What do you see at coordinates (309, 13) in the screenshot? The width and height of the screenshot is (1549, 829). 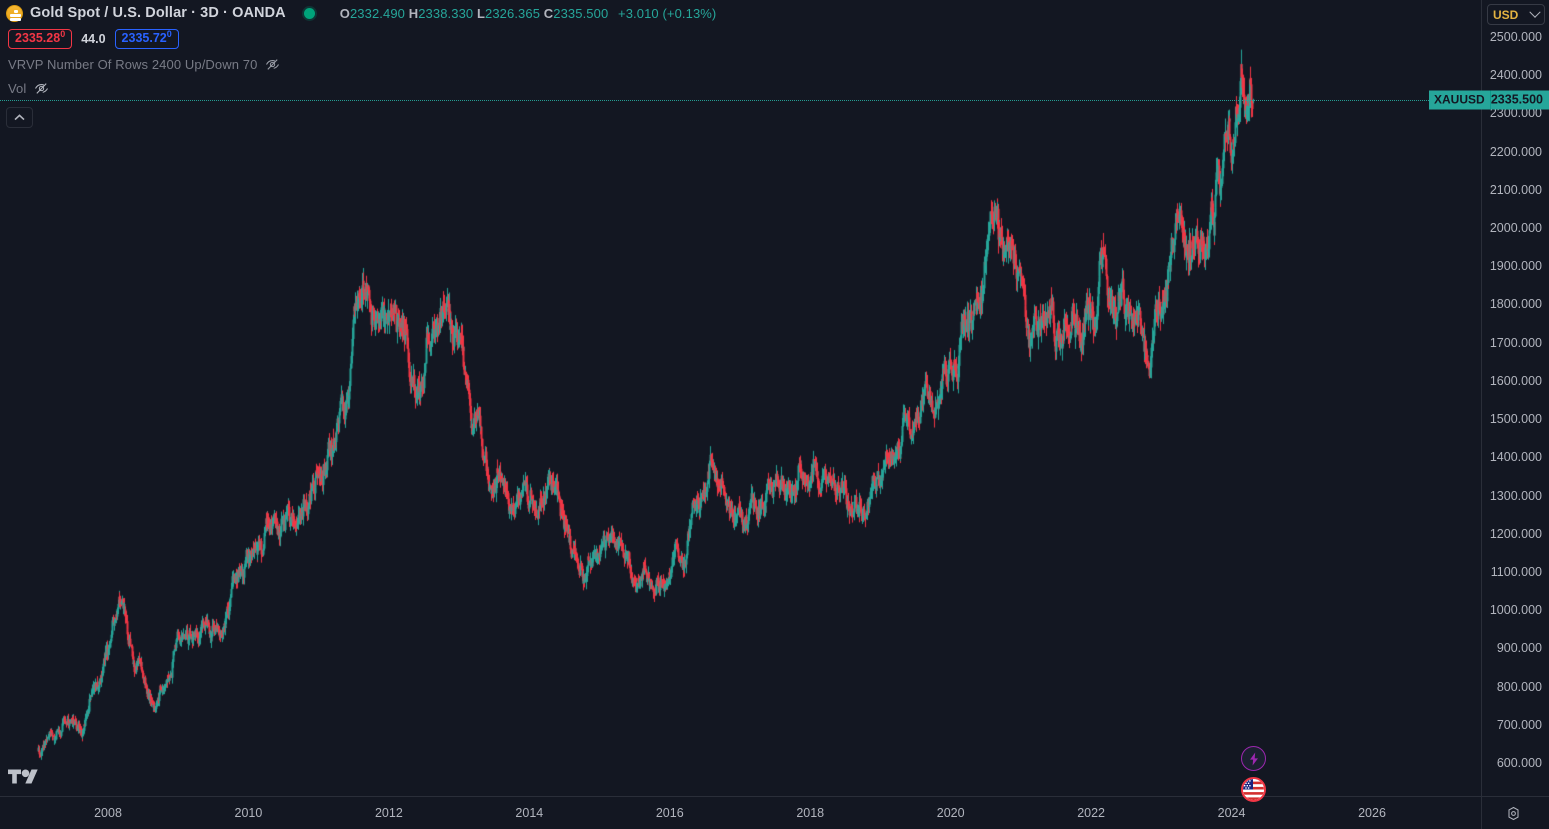 I see `market-open-dot-icon` at bounding box center [309, 13].